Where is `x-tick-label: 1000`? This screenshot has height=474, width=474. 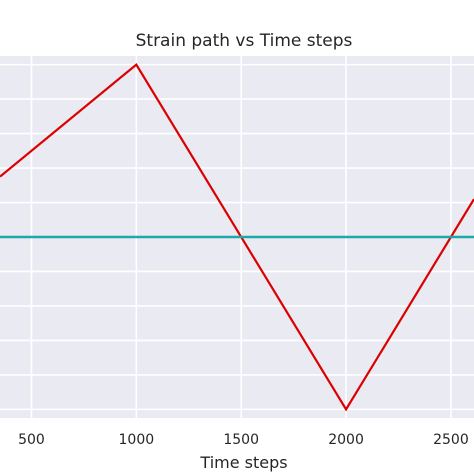
x-tick-label: 1000 is located at coordinates (137, 440).